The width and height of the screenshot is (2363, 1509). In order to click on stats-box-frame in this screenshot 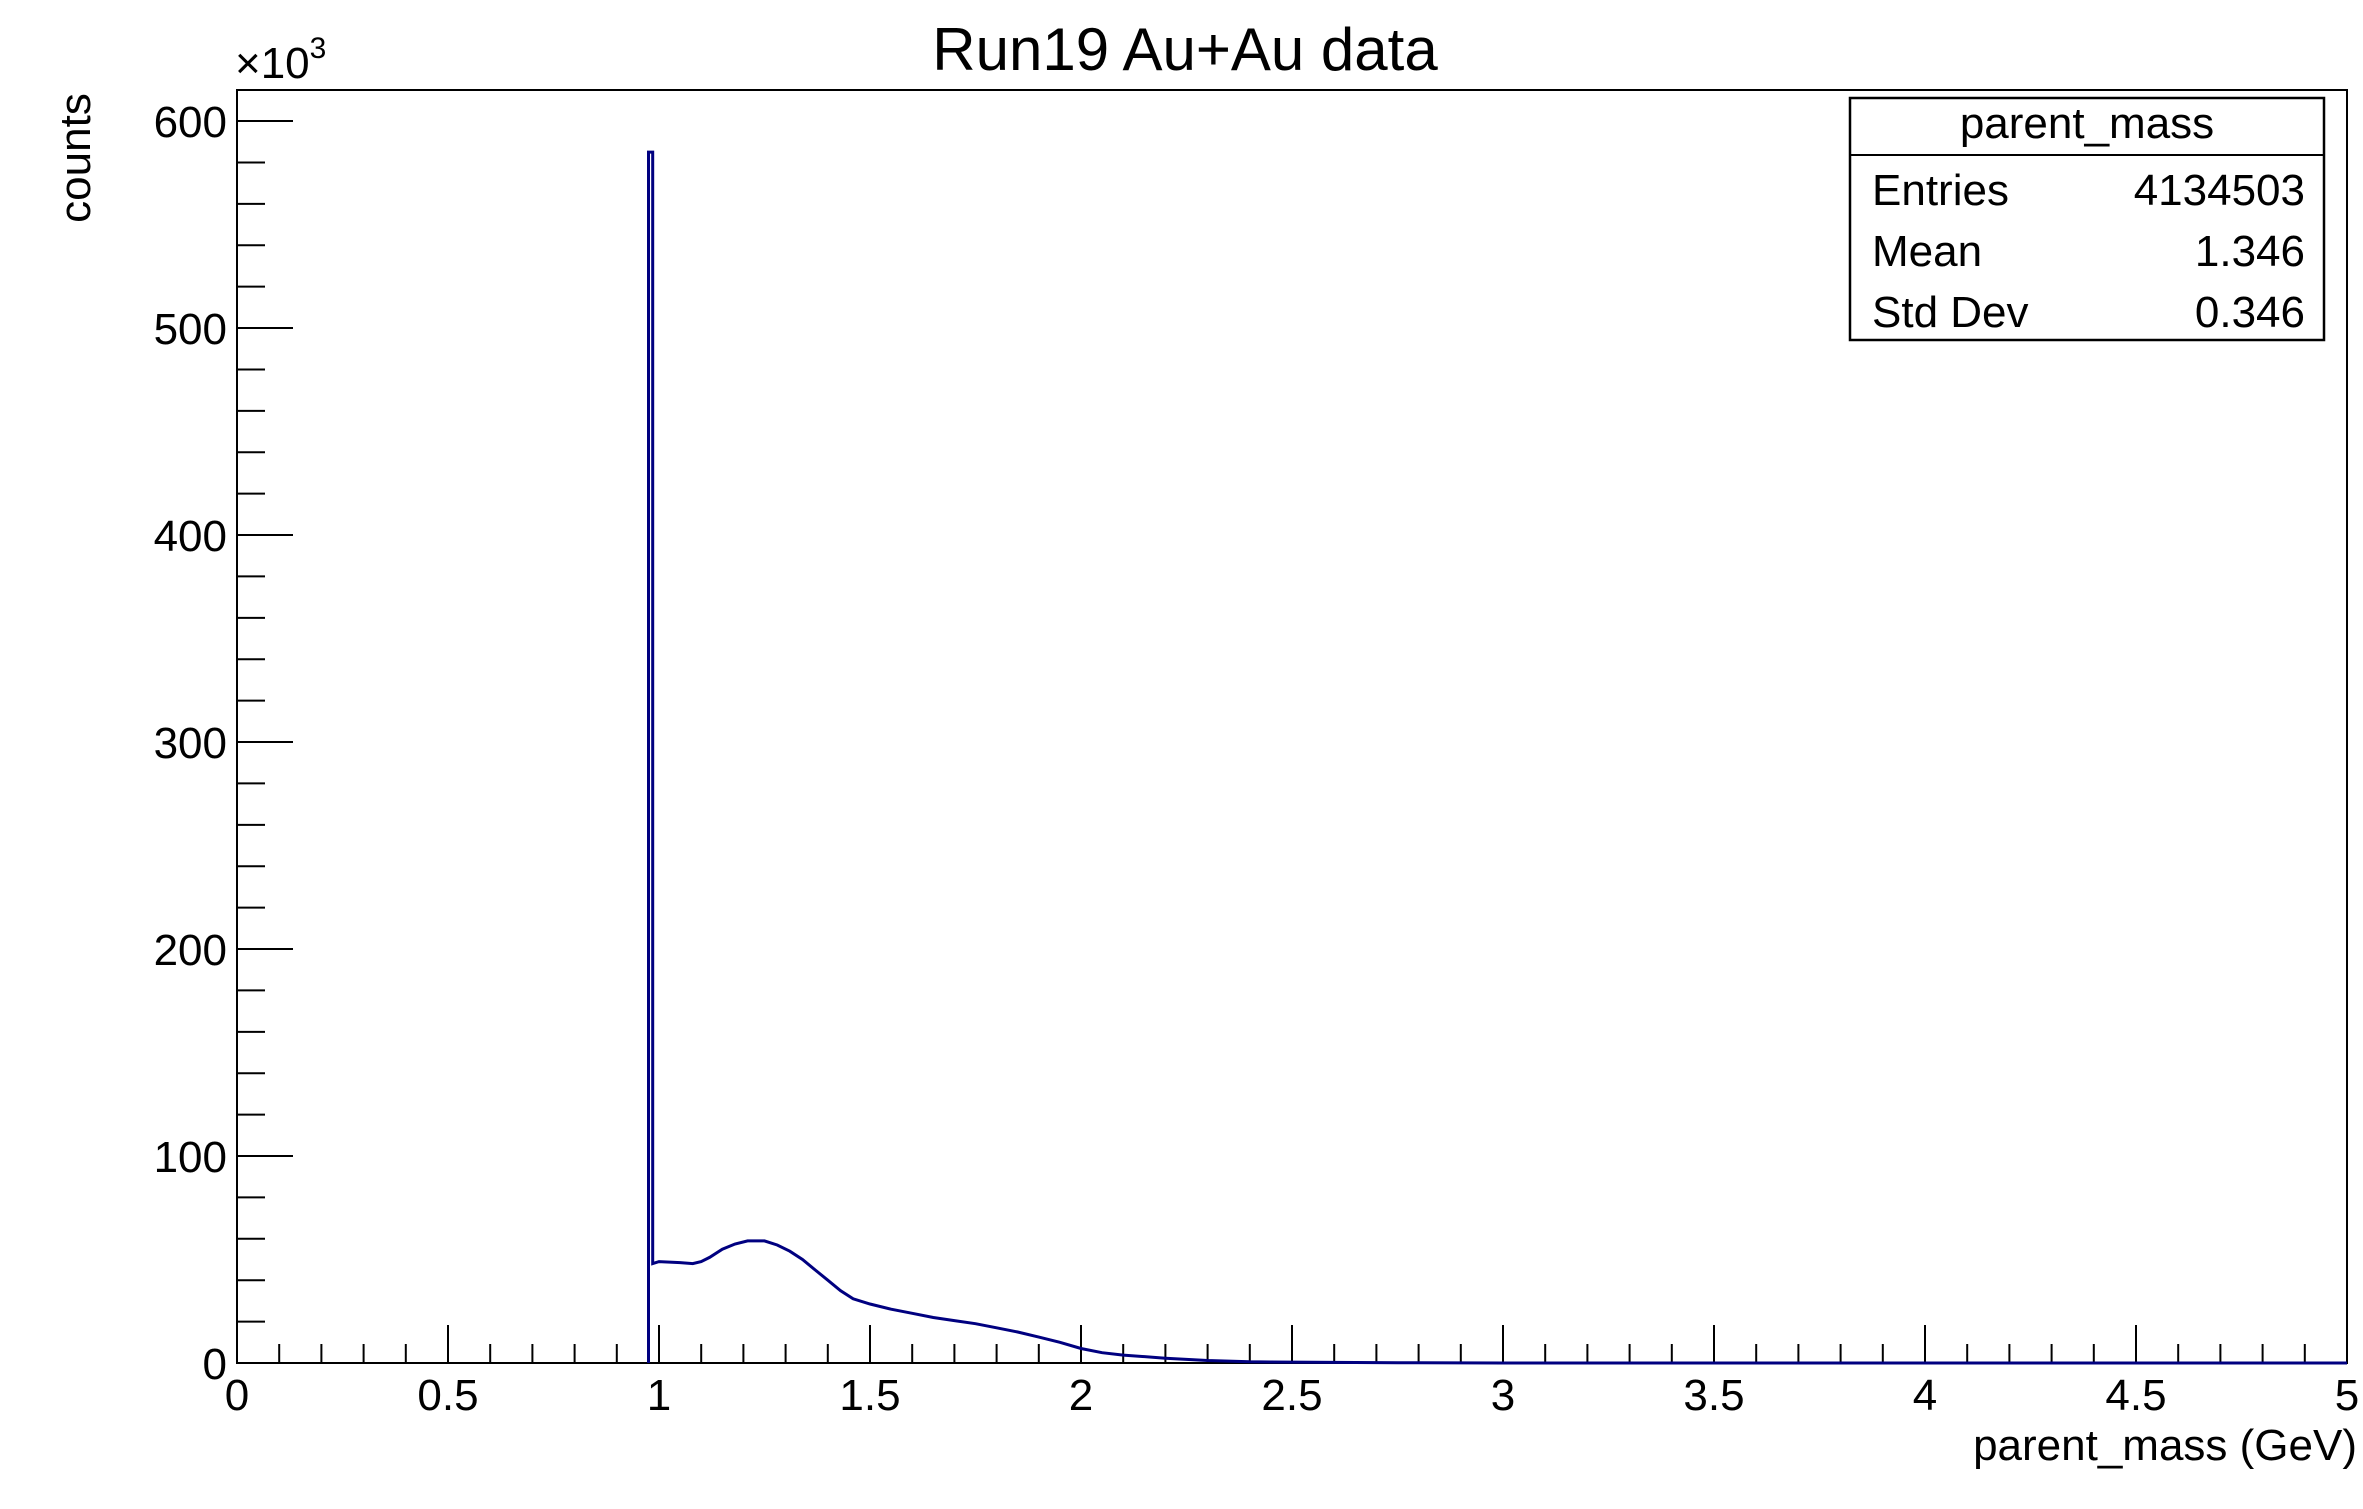, I will do `click(2087, 219)`.